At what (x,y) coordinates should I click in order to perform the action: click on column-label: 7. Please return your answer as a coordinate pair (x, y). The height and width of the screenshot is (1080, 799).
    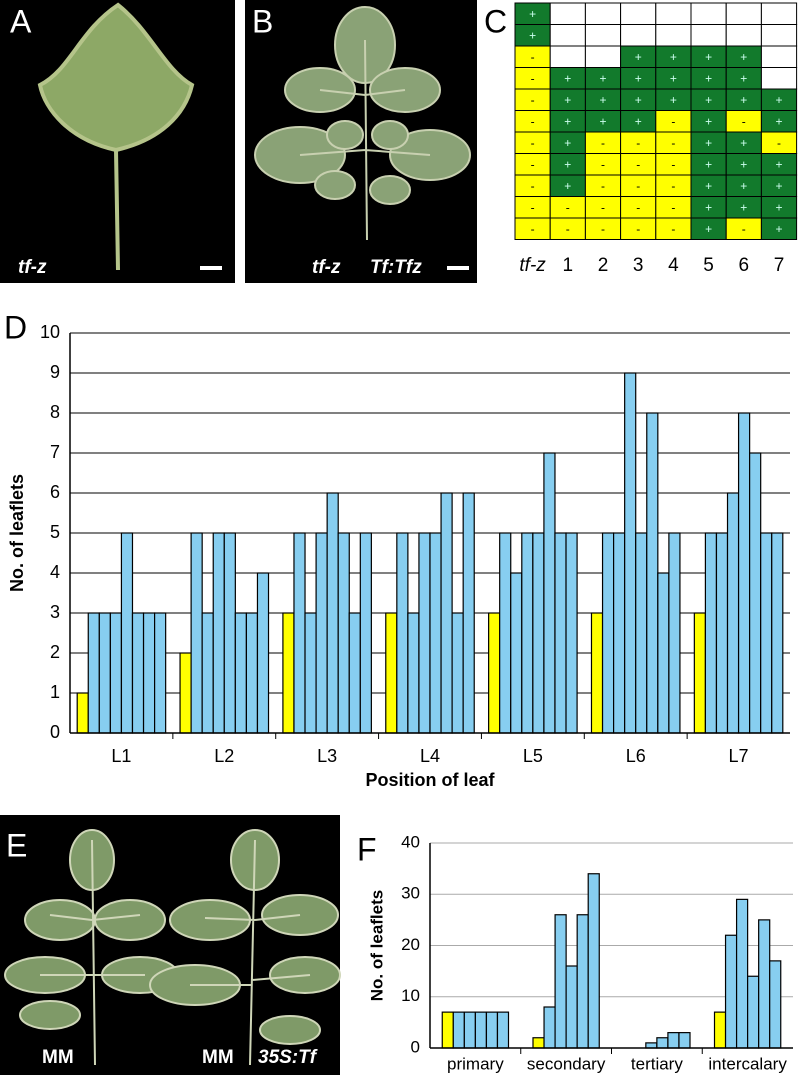
    Looking at the image, I should click on (779, 265).